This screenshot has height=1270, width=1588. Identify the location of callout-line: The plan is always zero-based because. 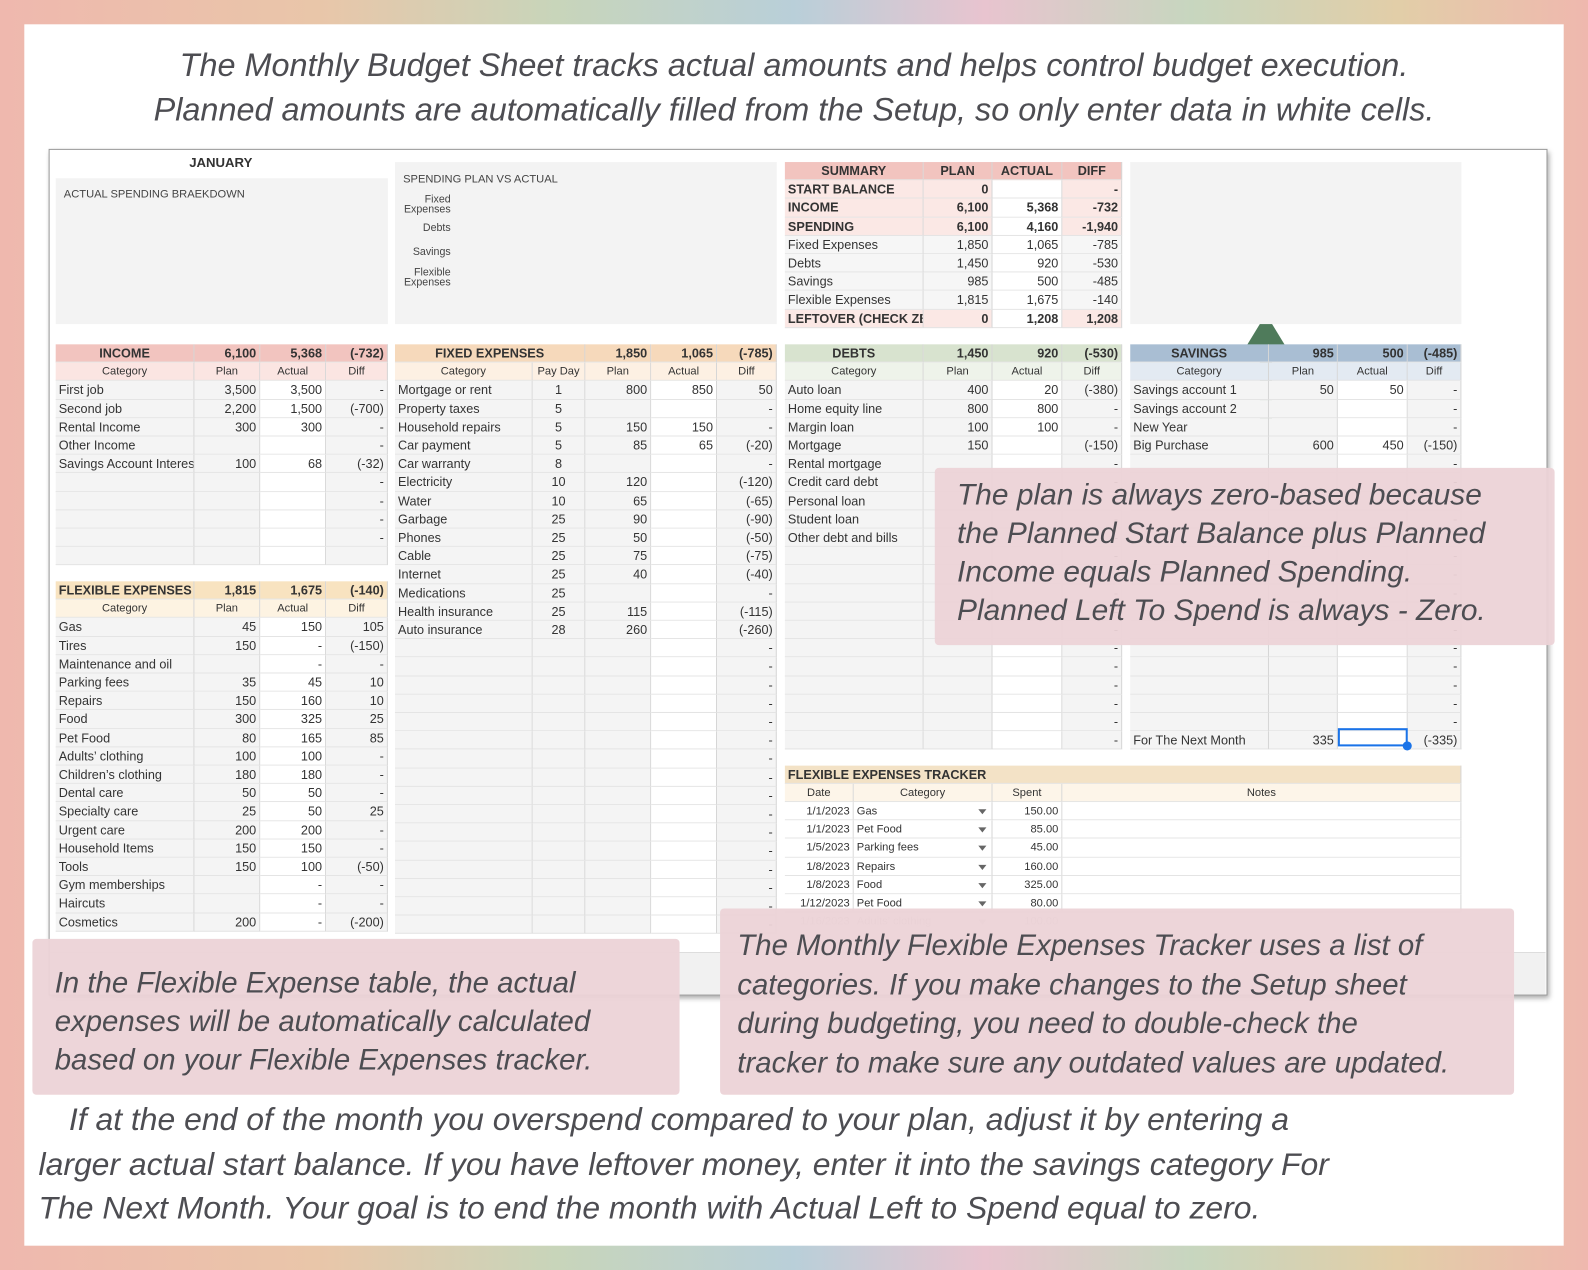
(1219, 495).